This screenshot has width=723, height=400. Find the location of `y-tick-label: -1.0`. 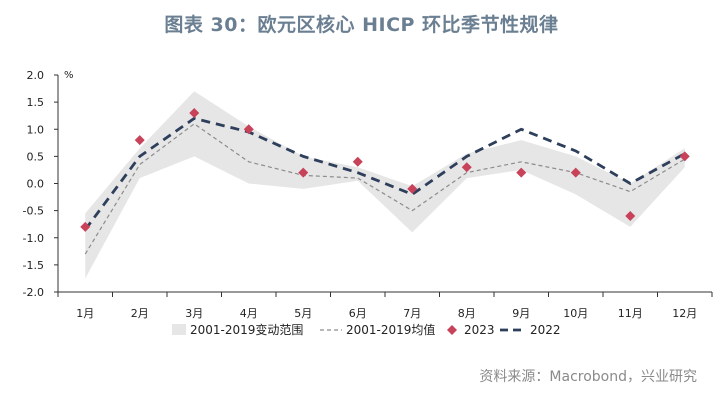

y-tick-label: -1.0 is located at coordinates (33, 238).